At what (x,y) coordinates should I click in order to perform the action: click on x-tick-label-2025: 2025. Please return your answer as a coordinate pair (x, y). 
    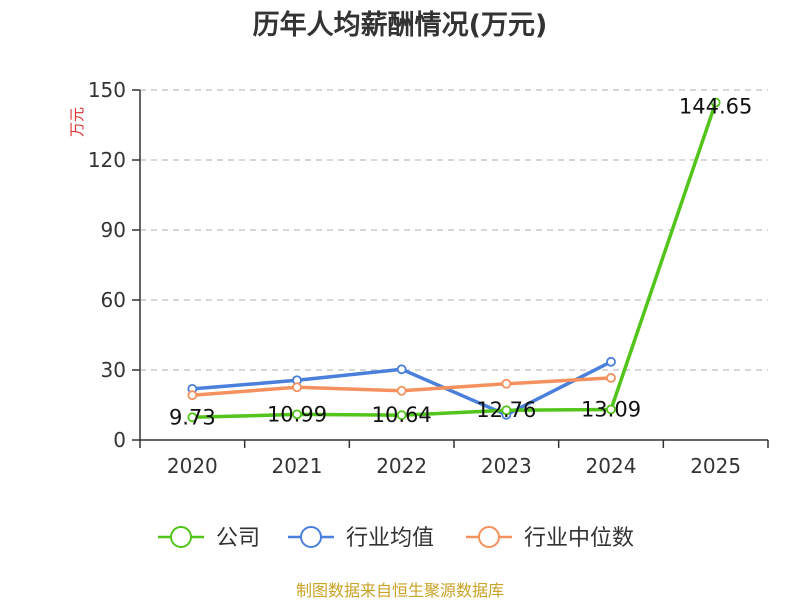
    Looking at the image, I should click on (715, 466).